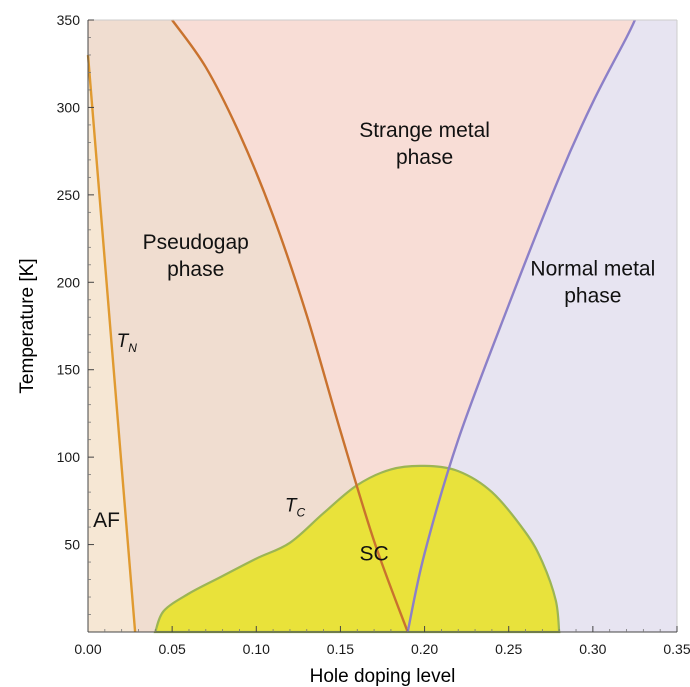  I want to click on tc-superconducting-dome, so click(357, 549).